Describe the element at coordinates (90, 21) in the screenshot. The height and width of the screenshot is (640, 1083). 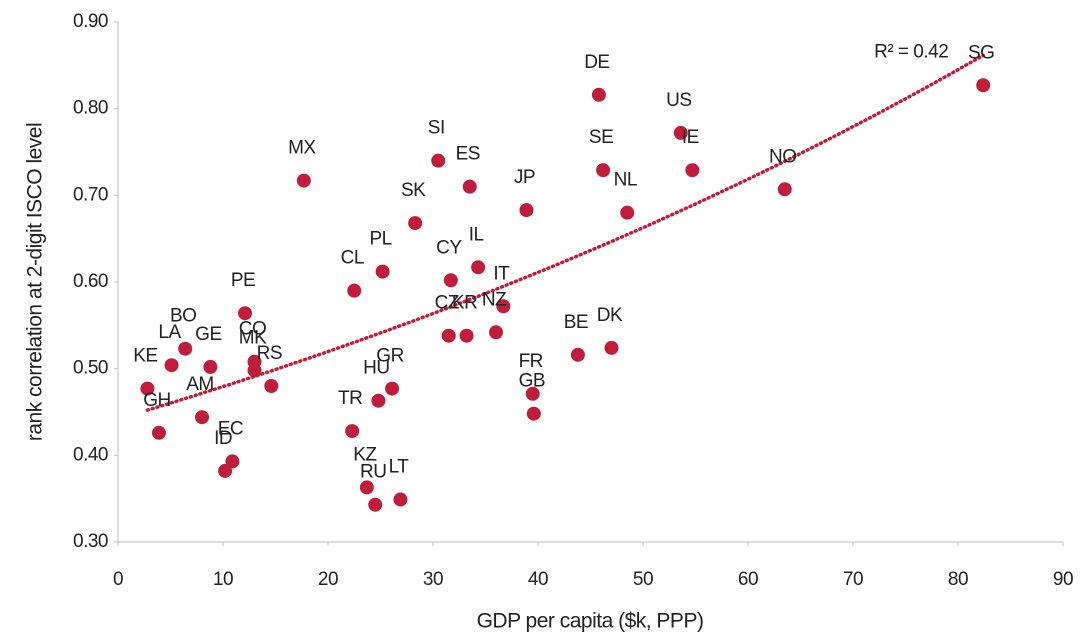
I see `y-tick-label: 0.90` at that location.